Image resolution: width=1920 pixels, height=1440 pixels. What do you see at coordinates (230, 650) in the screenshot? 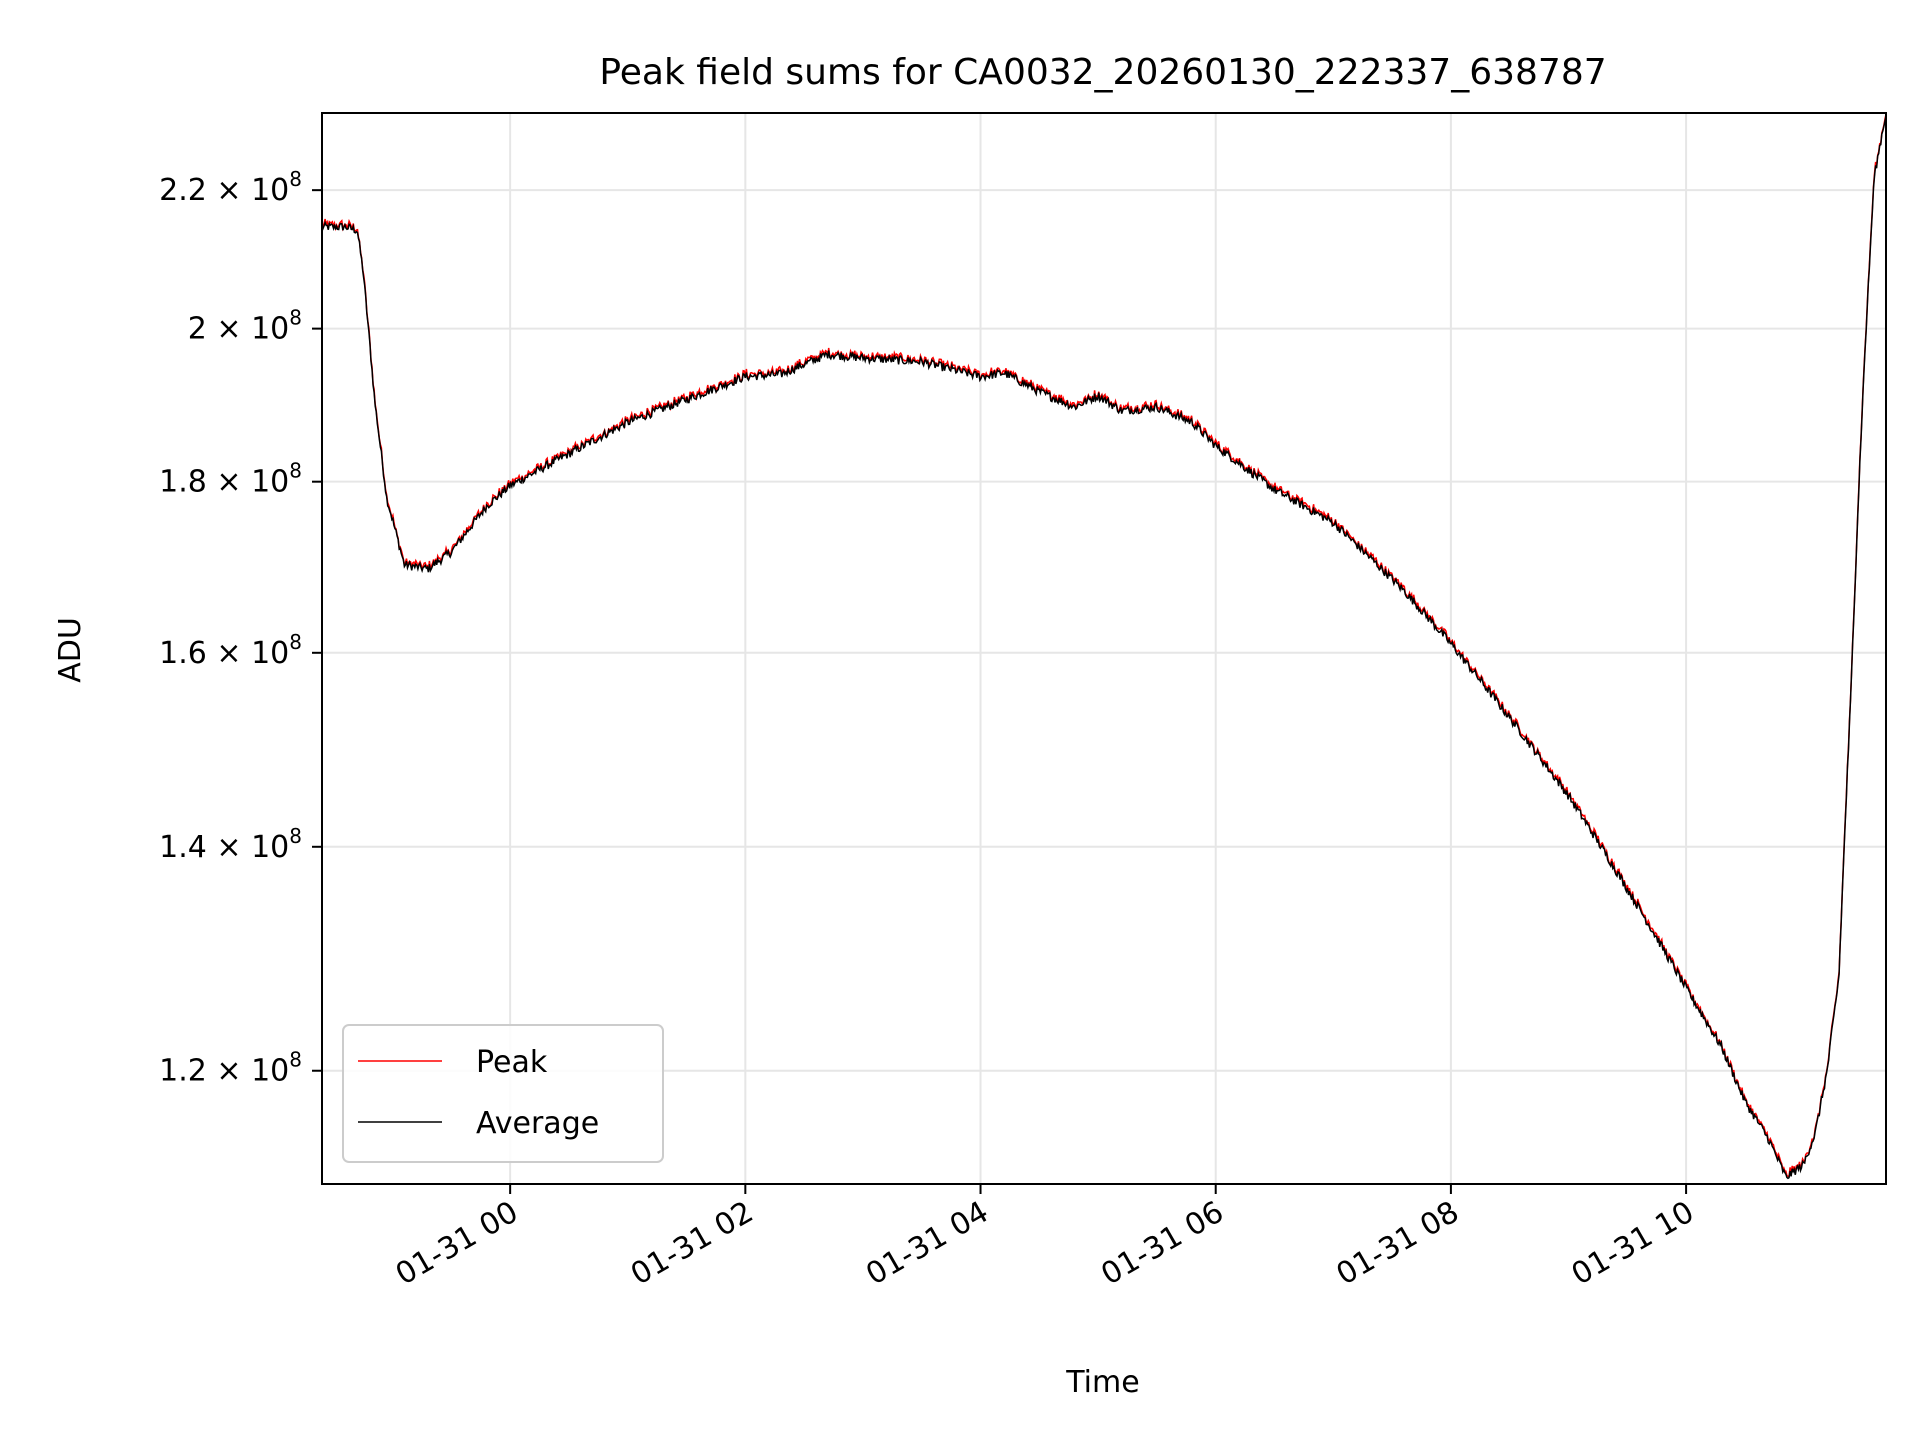
I see `y-tick-label: 1.6 × 108` at bounding box center [230, 650].